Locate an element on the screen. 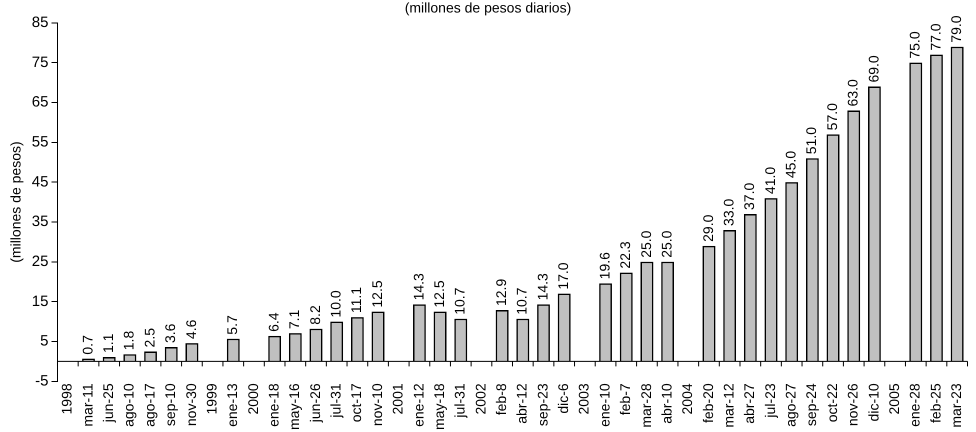  data-label: 17.0 is located at coordinates (563, 276).